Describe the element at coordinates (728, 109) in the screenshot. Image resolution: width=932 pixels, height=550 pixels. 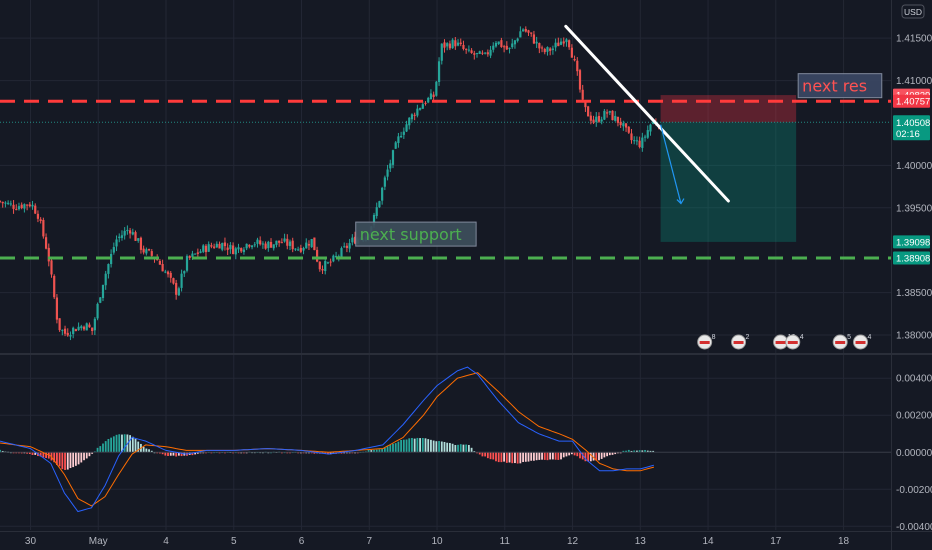
I see `stop-loss-zone` at that location.